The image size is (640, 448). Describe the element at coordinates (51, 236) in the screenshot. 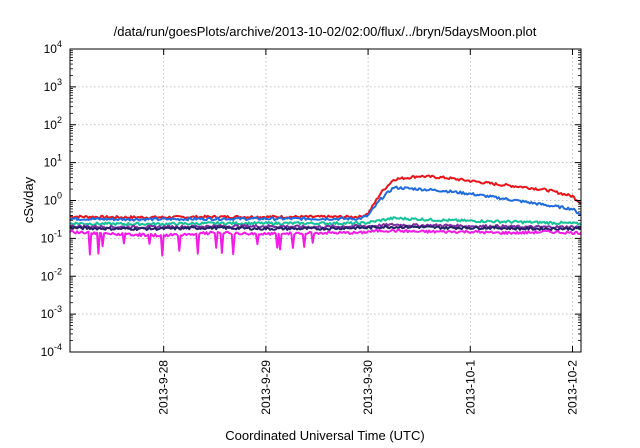

I see `y-tick-label: 10⁻¹` at that location.